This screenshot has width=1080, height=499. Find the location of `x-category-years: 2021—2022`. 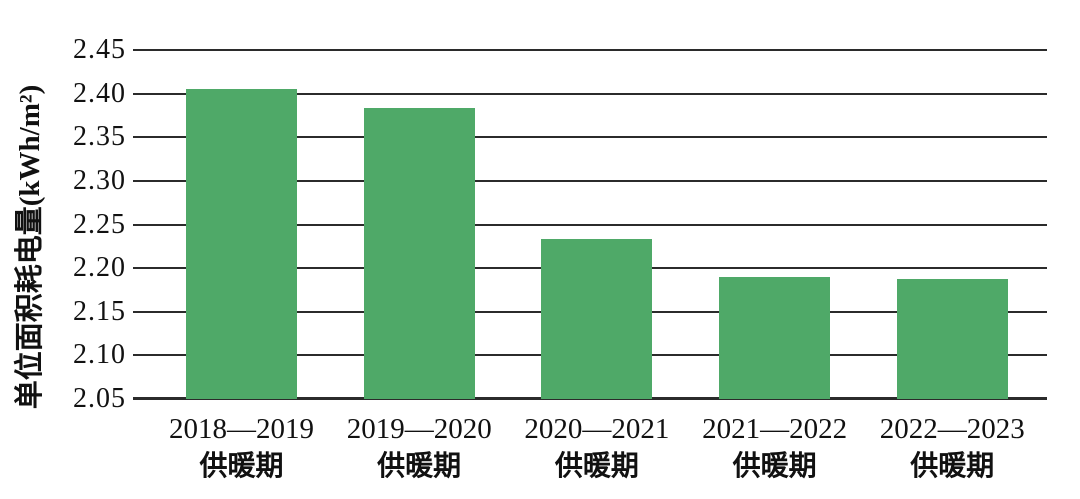

x-category-years: 2021—2022 is located at coordinates (775, 429).